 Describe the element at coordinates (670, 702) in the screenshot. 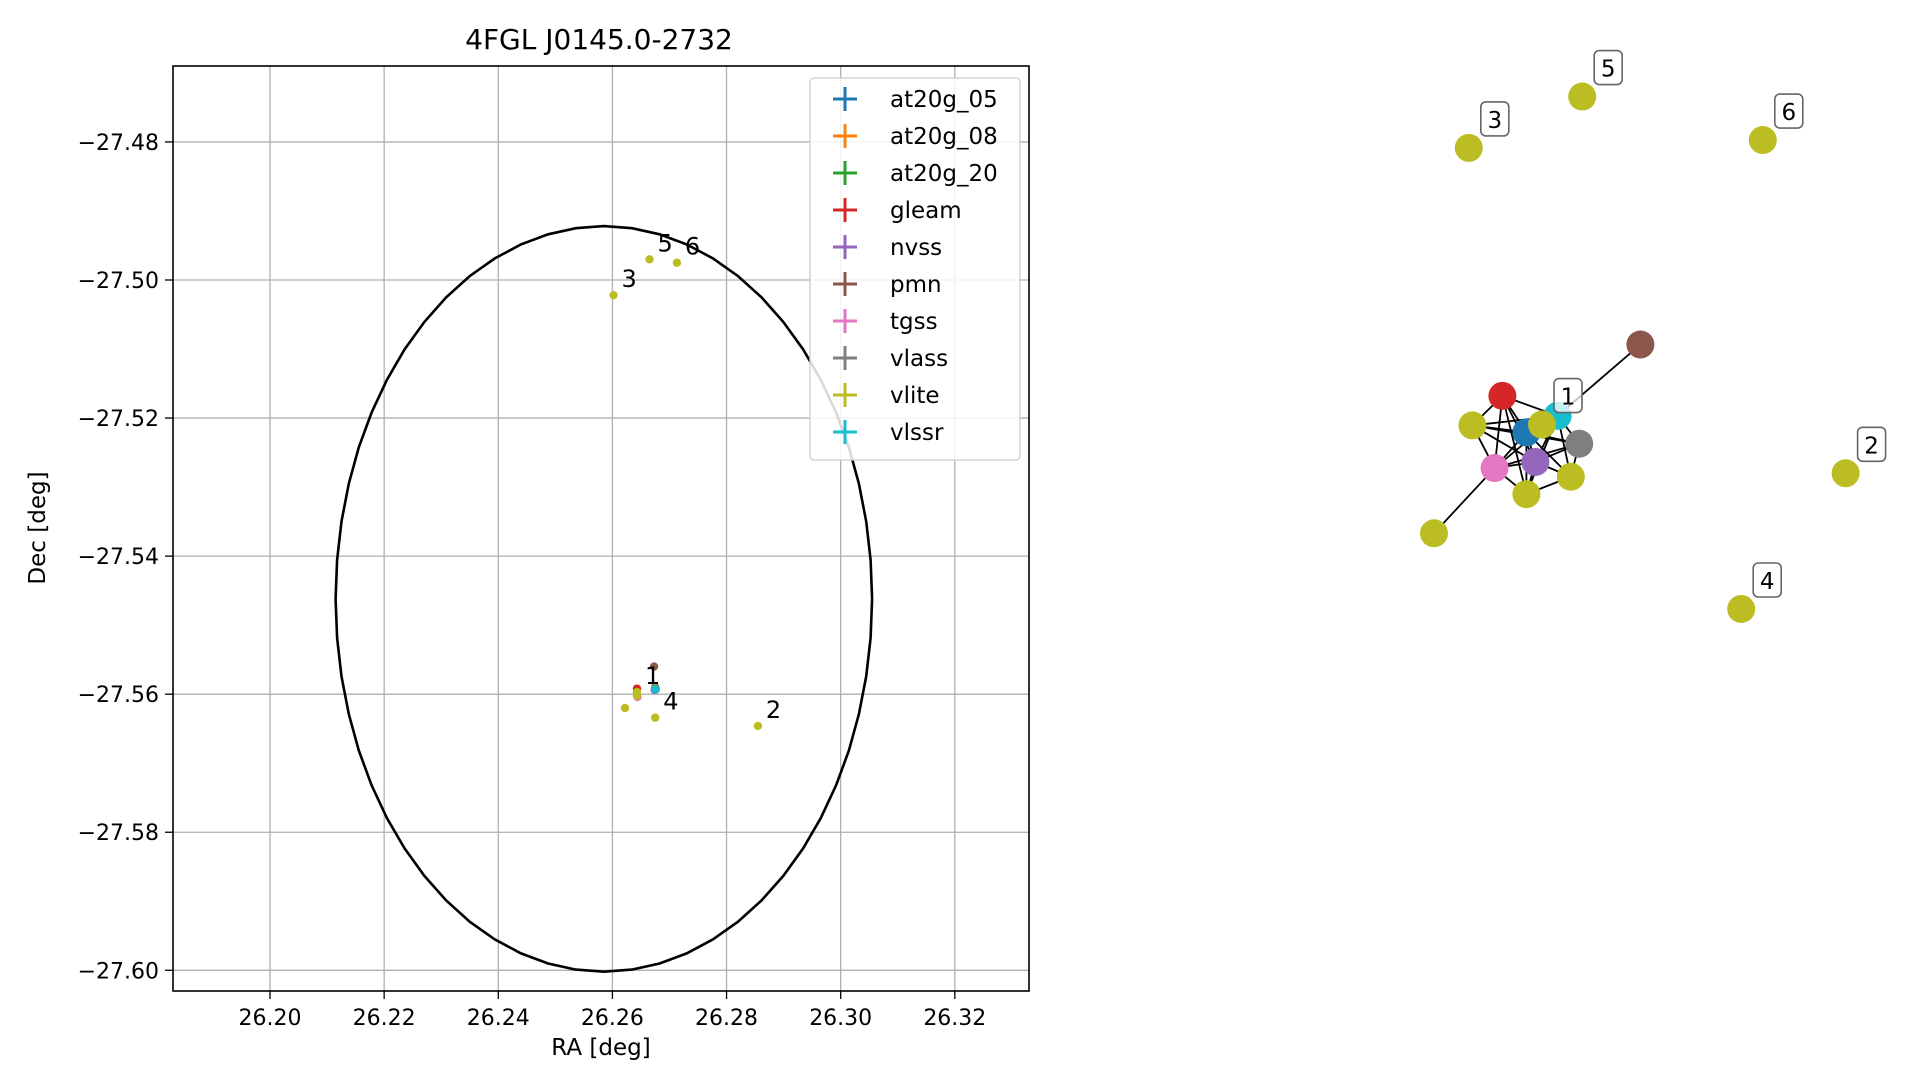

I see `point-annotation: 4` at that location.